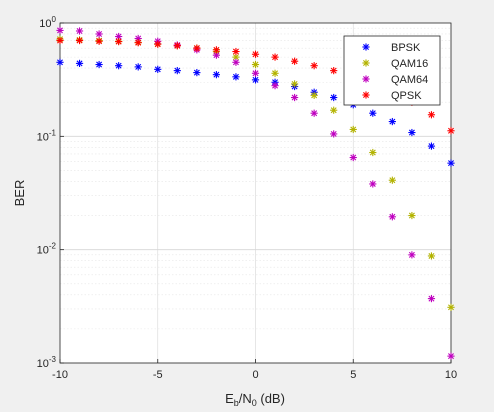 This screenshot has width=494, height=412. Describe the element at coordinates (366, 47) in the screenshot. I see `legend-marker-bpsk` at that location.